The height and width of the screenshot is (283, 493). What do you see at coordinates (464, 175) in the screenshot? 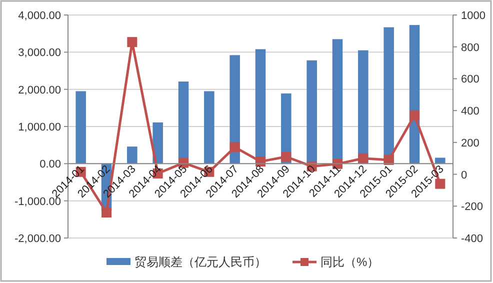
I see `y2-tick-label: 0` at bounding box center [464, 175].